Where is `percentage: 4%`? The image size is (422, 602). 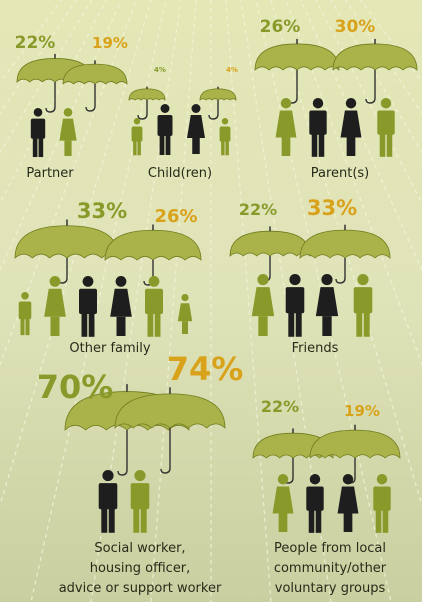
percentage: 4% is located at coordinates (160, 70).